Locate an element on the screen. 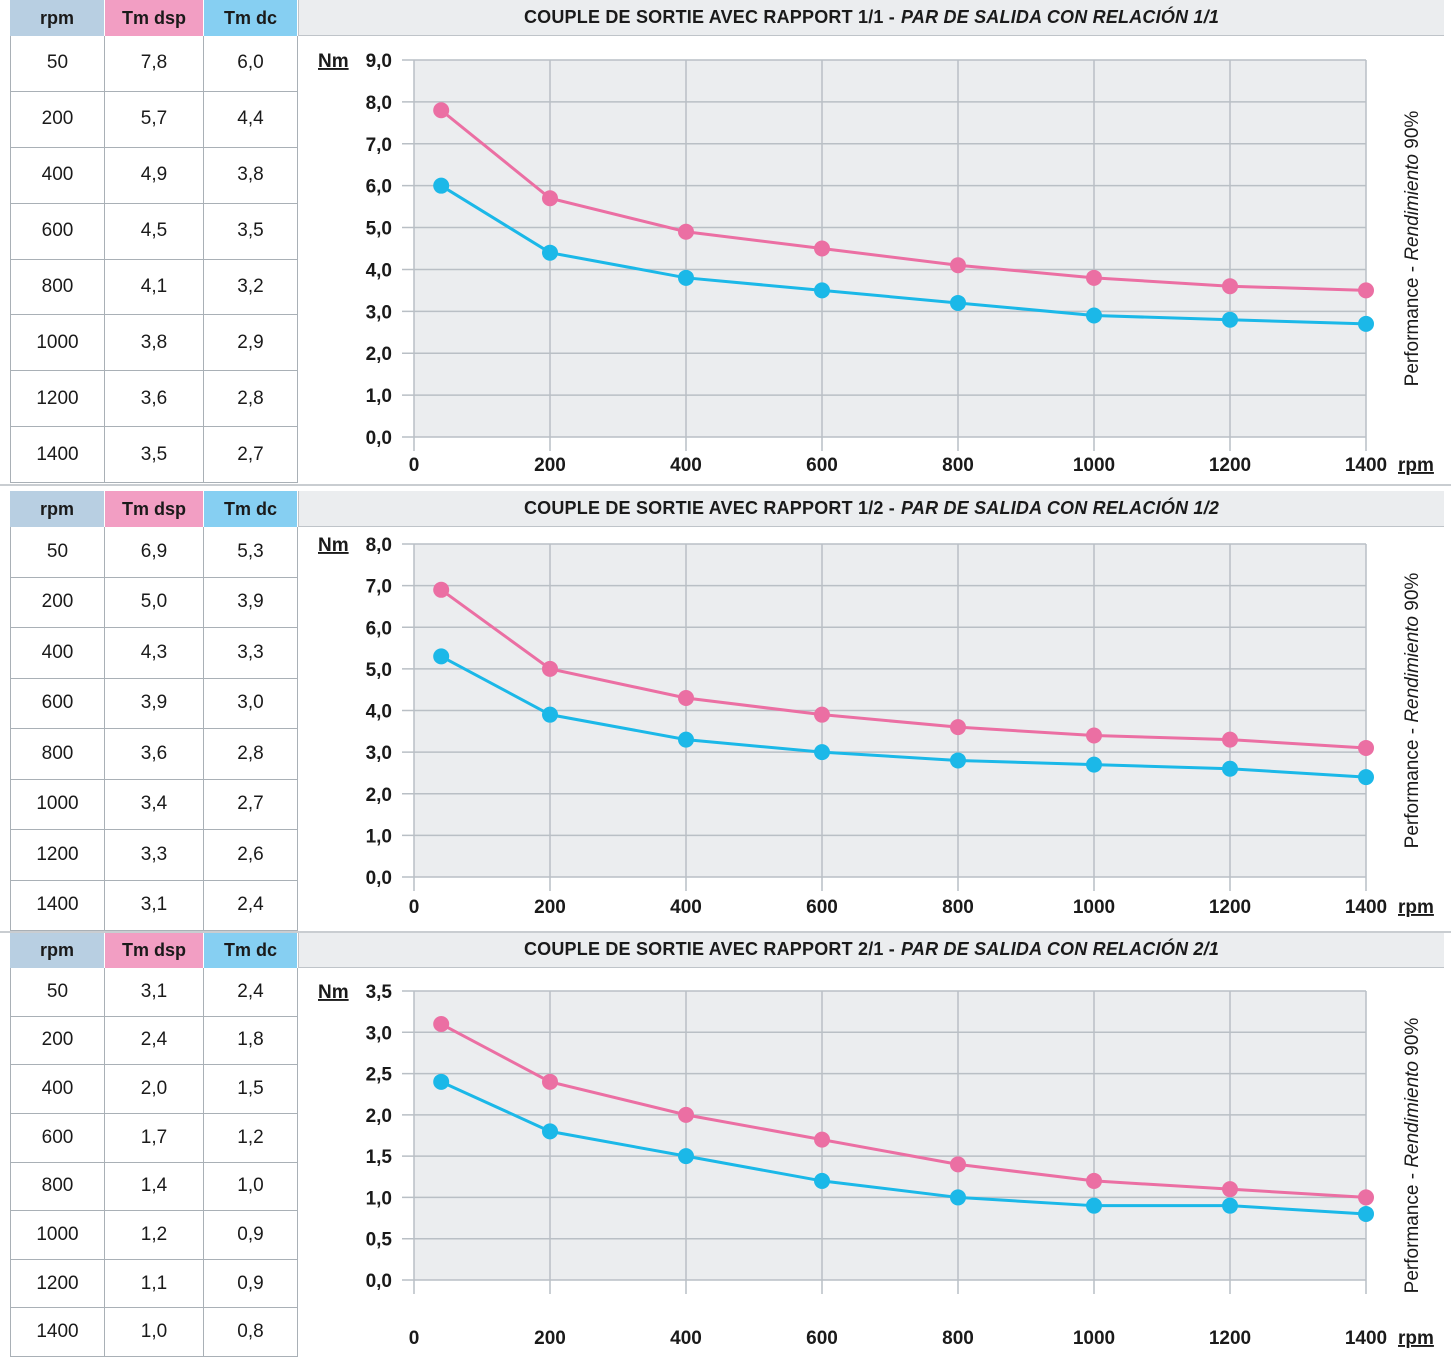 Image resolution: width=1451 pixels, height=1357 pixels. tm-dc-cell: 3,9 is located at coordinates (251, 602).